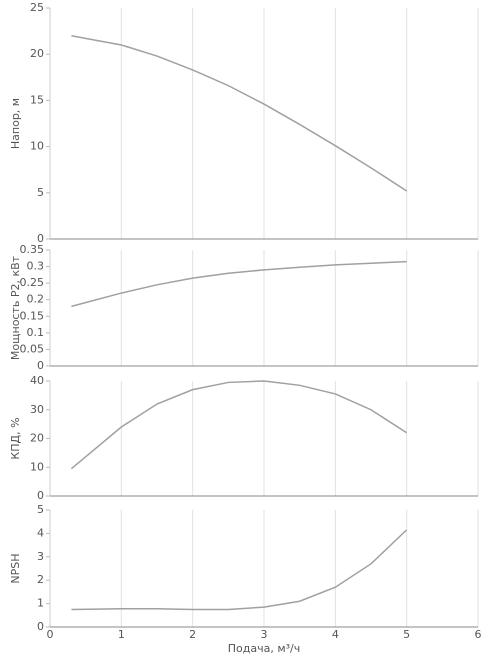 The width and height of the screenshot is (494, 661). What do you see at coordinates (478, 634) in the screenshot?
I see `x-tick-label: 6` at bounding box center [478, 634].